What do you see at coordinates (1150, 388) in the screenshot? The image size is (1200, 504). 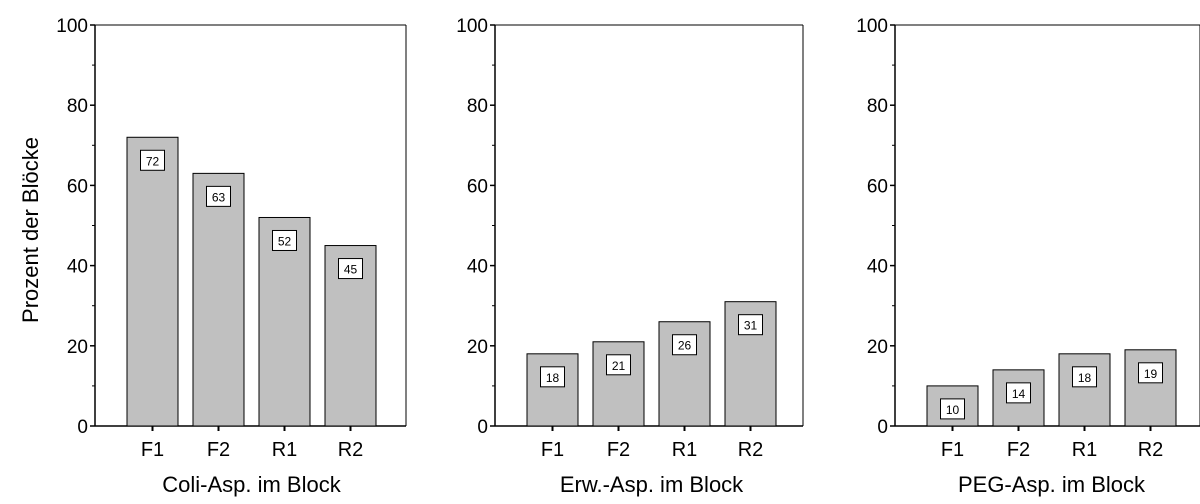 I see `bar-r2` at bounding box center [1150, 388].